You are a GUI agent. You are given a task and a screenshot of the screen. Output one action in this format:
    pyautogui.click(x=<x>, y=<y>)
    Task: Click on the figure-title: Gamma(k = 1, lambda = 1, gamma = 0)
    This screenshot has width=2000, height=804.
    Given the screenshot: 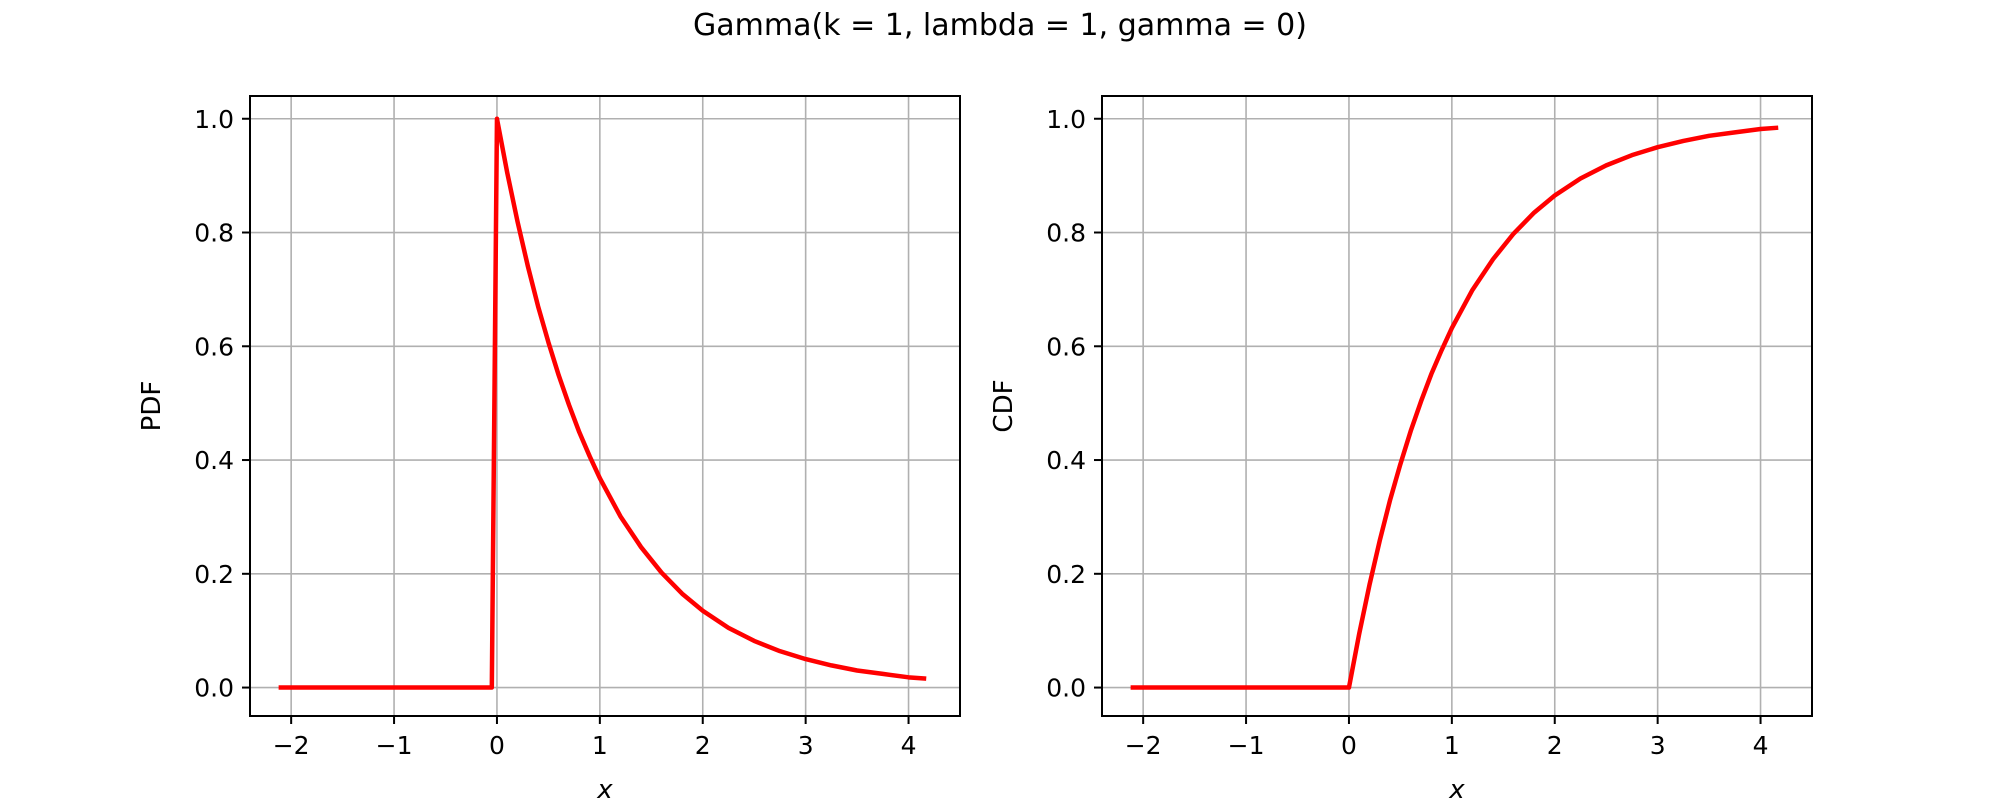 What is the action you would take?
    pyautogui.click(x=1000, y=25)
    